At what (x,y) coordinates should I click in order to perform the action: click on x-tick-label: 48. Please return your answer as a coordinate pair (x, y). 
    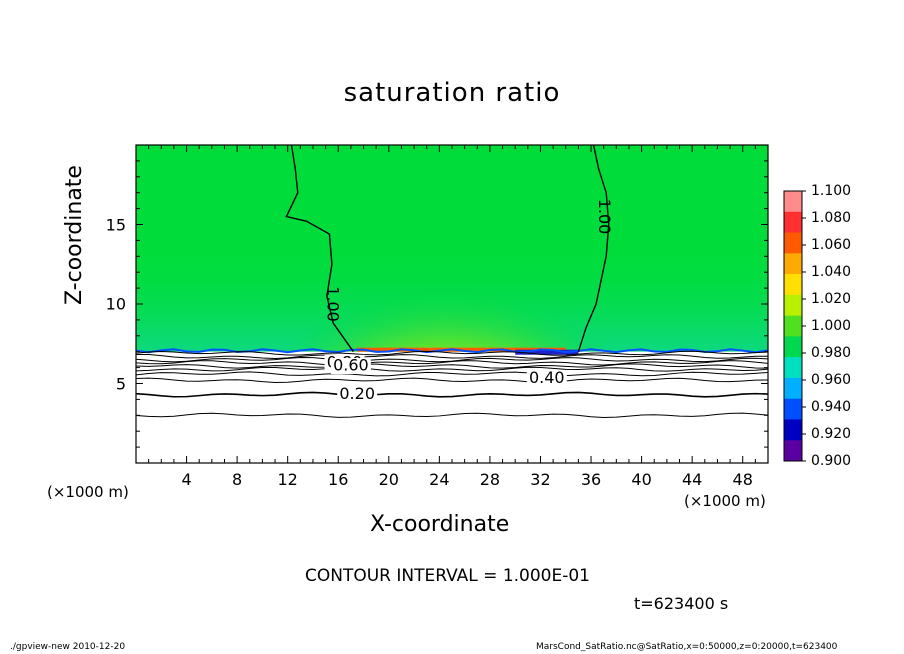
    Looking at the image, I should click on (742, 479).